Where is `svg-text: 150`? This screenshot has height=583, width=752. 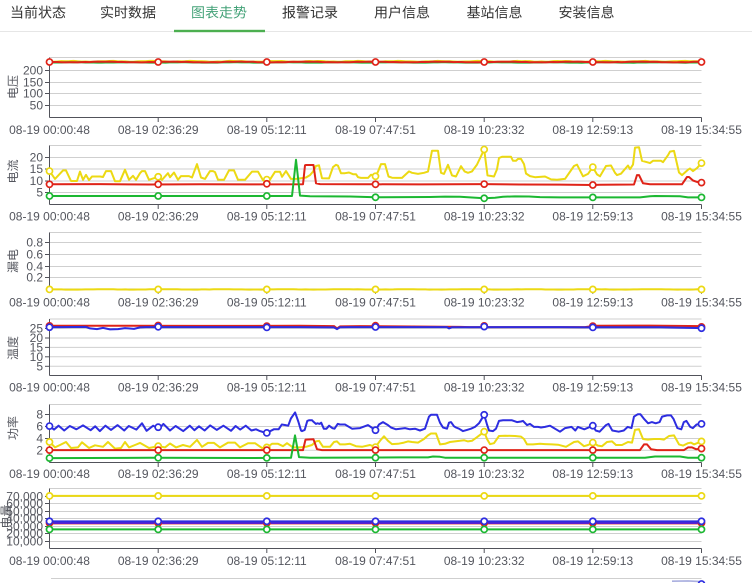 svg-text: 150 is located at coordinates (33, 83).